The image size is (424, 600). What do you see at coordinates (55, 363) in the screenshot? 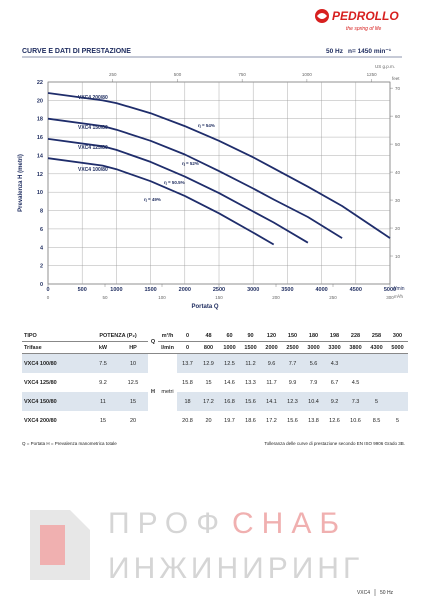
I see `type-cell: VXC4 100/80` at bounding box center [55, 363].